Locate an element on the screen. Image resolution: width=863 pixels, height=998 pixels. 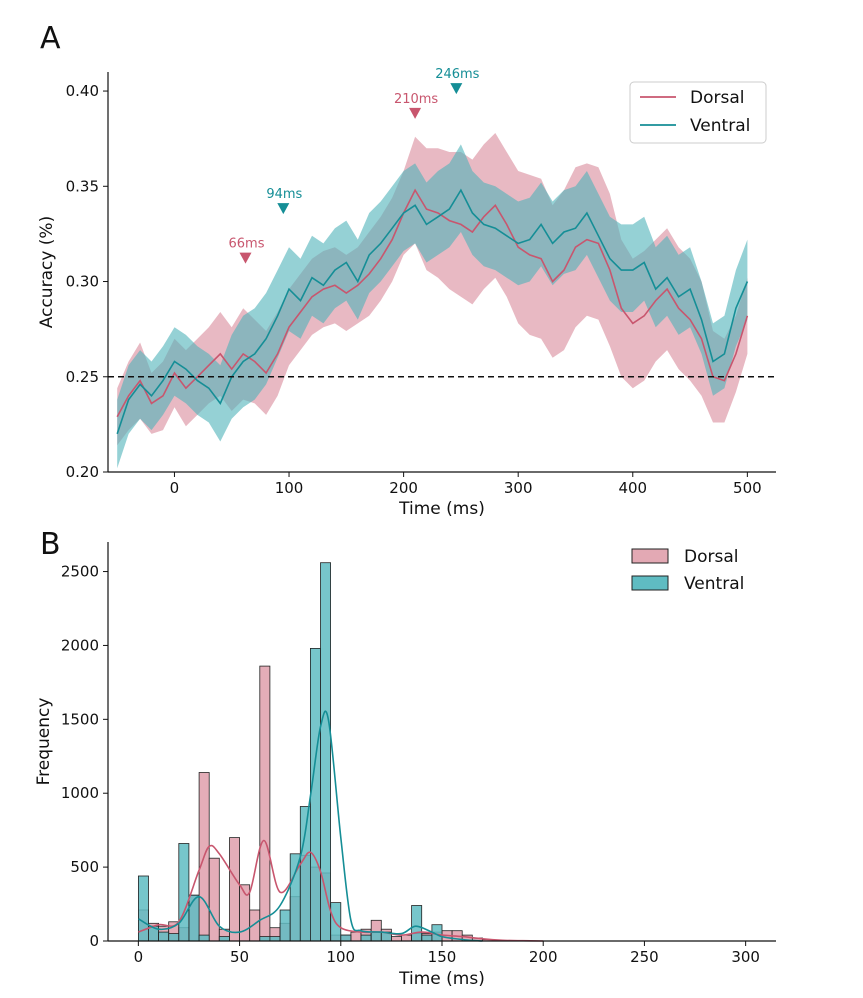
y-tick-label: 0 is located at coordinates (94, 941).